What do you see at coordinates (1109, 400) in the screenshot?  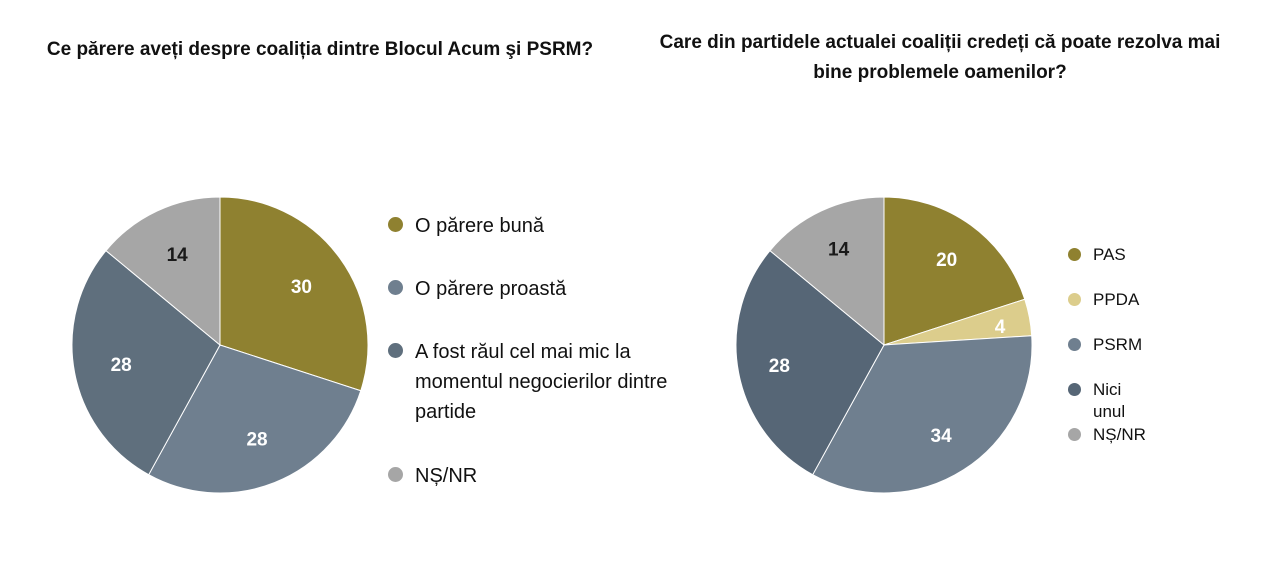 I see `legend-label: Nici unul` at bounding box center [1109, 400].